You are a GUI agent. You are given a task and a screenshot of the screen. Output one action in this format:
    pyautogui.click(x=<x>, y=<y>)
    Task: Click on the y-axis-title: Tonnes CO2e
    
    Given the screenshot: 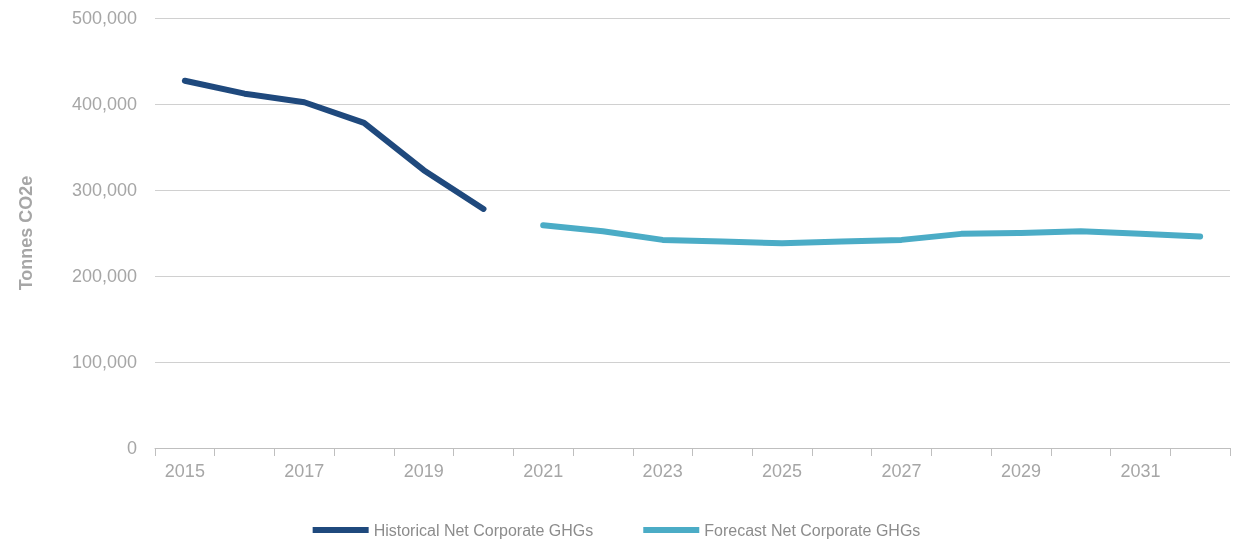 What is the action you would take?
    pyautogui.click(x=26, y=233)
    